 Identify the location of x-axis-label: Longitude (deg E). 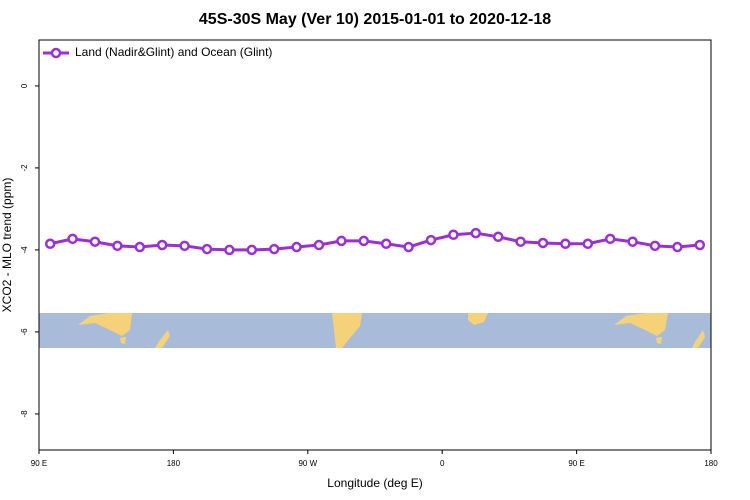
(374, 483).